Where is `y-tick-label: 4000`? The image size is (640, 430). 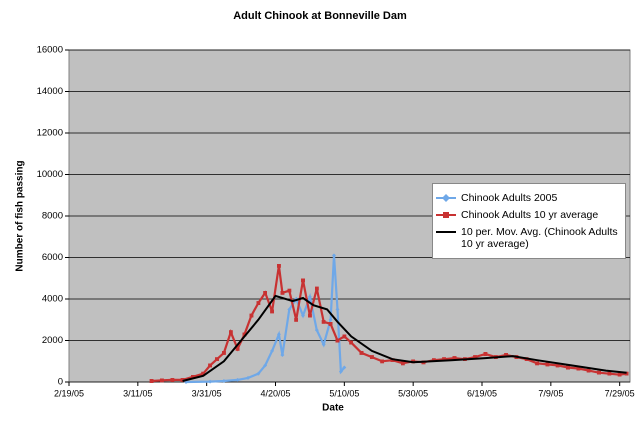 y-tick-label: 4000 is located at coordinates (52, 299).